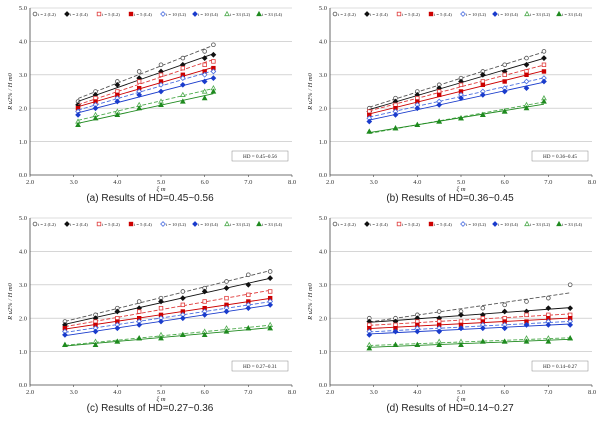  Describe the element at coordinates (47, 14) in the screenshot. I see `legend-label: i = 2 (L2)` at that location.